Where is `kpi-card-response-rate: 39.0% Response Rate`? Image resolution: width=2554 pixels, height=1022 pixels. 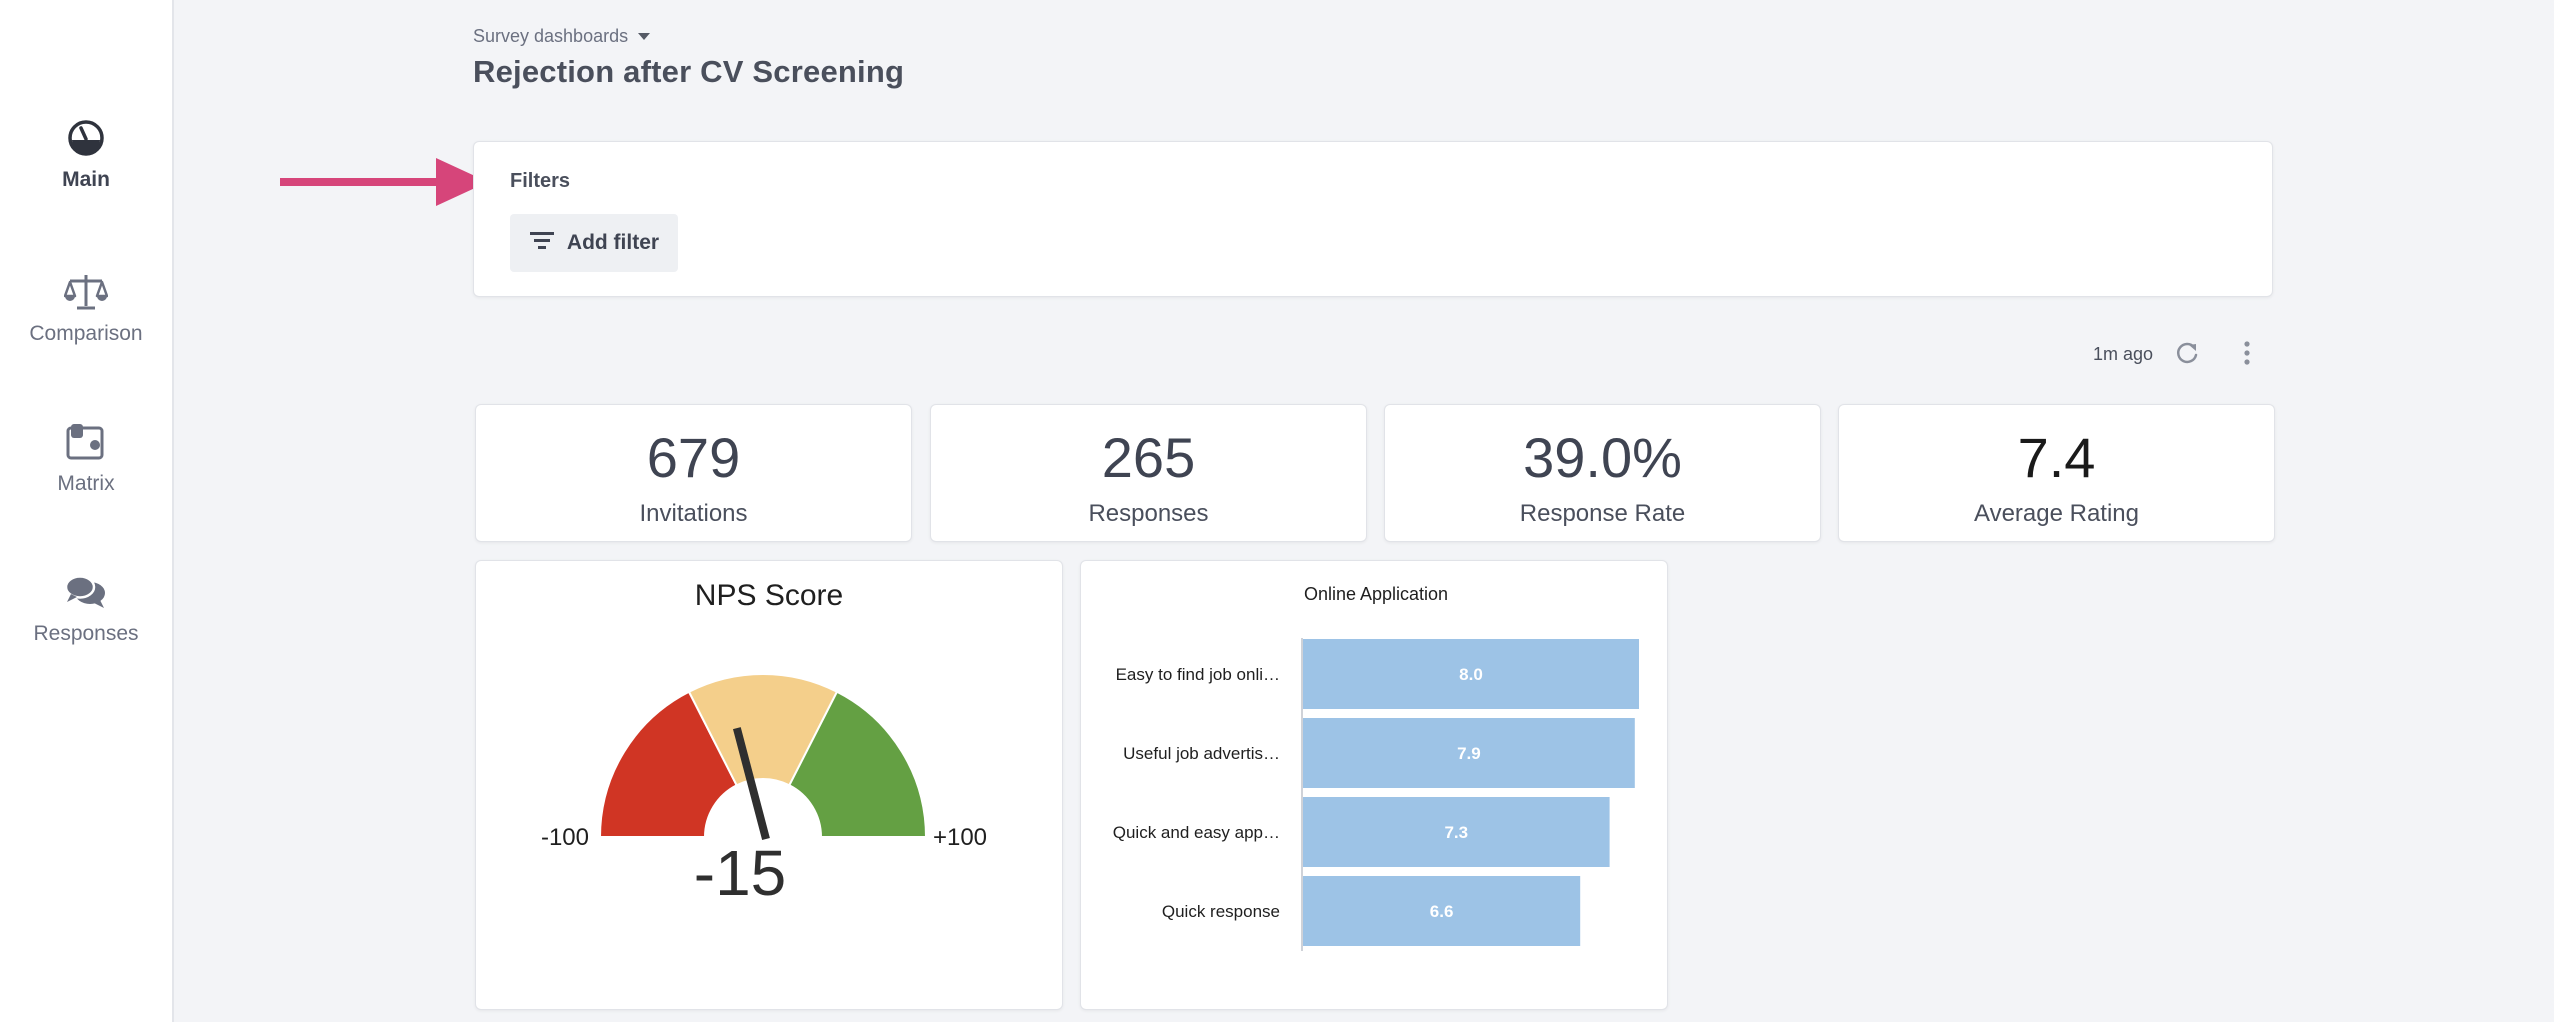
kpi-card-response-rate: 39.0% Response Rate is located at coordinates (1602, 473).